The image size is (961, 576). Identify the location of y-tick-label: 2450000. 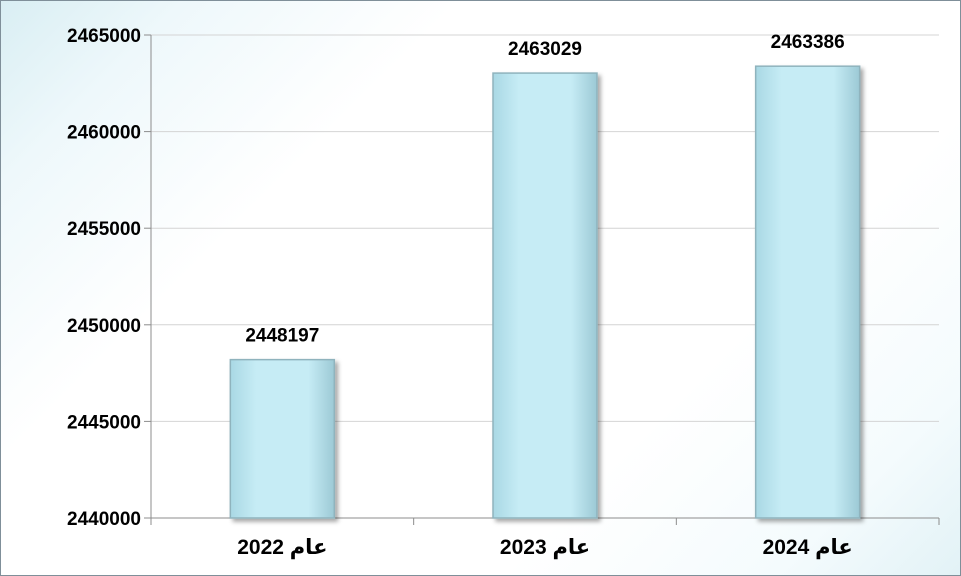
(104, 326).